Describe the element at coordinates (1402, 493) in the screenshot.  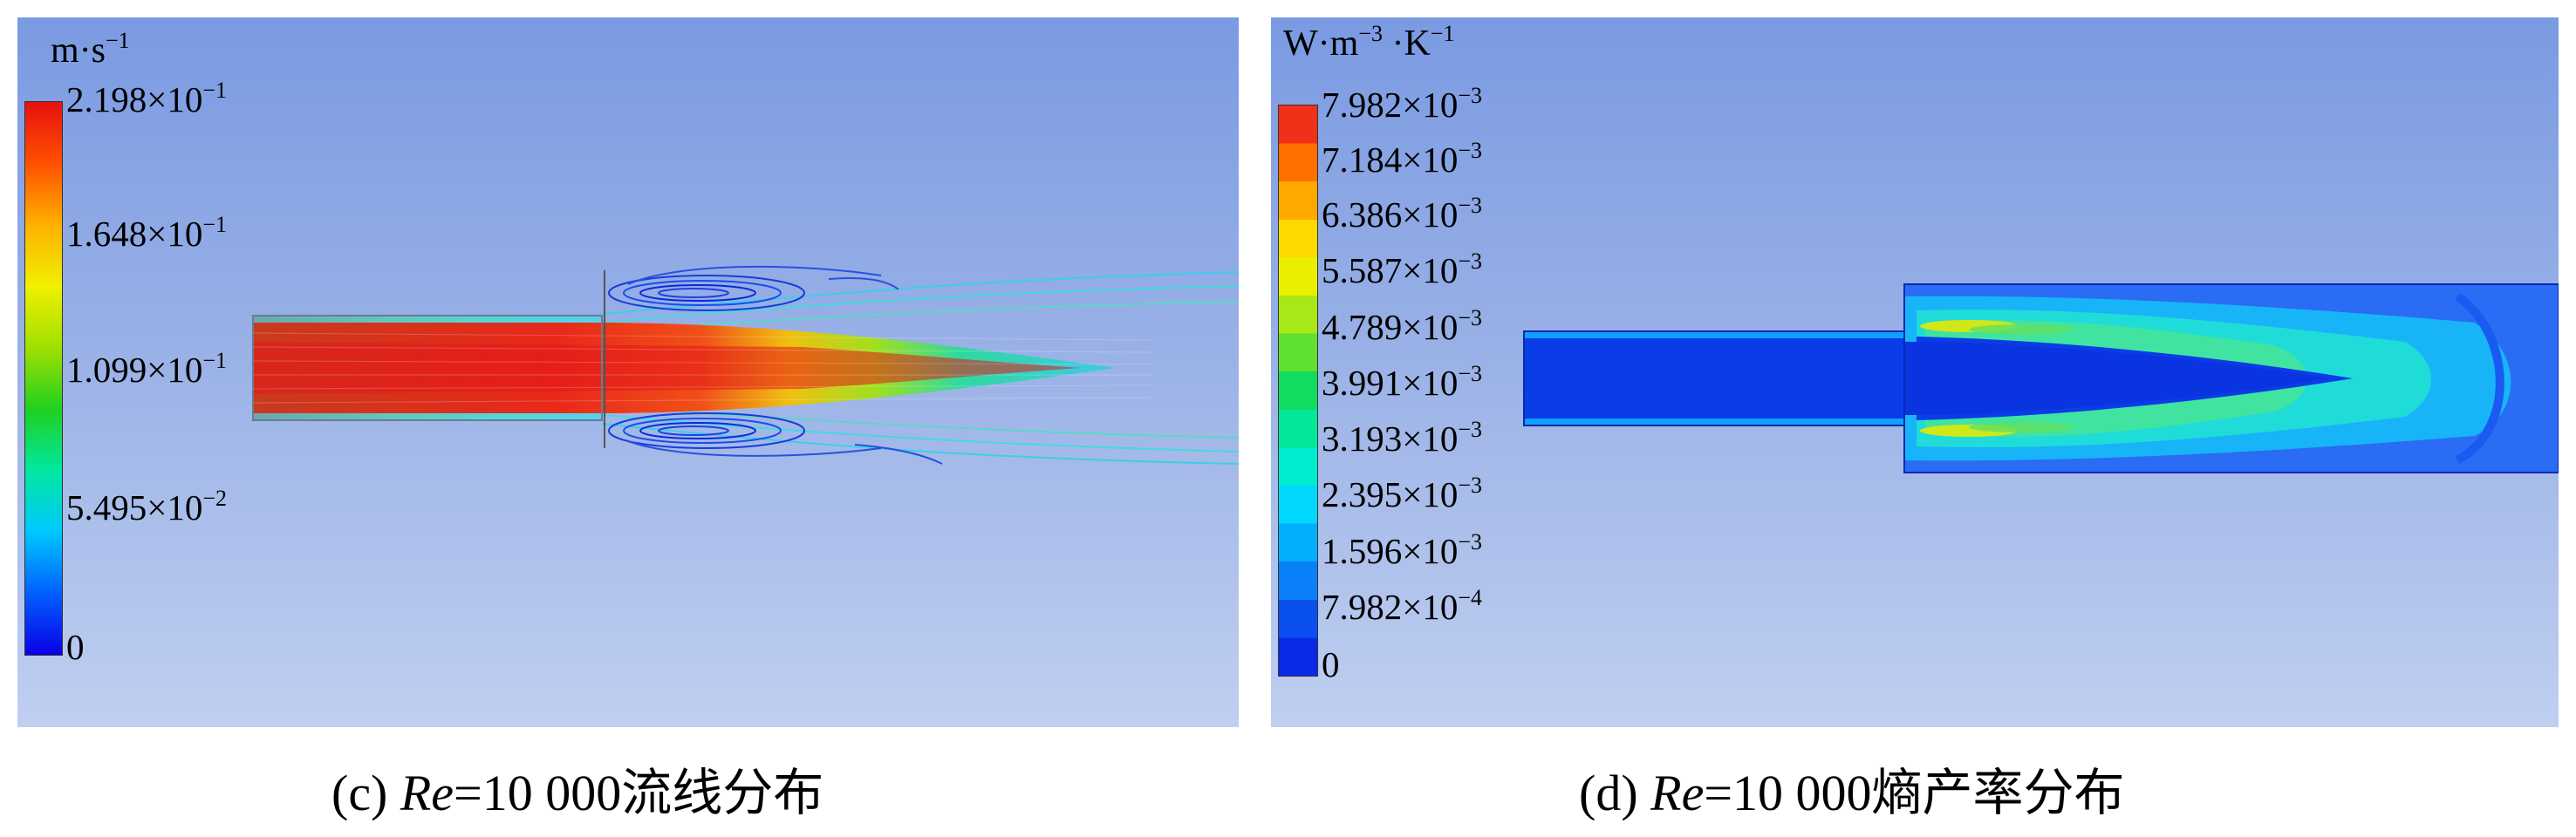
I see `entropy-tick-label: 2.395×10⁻³` at that location.